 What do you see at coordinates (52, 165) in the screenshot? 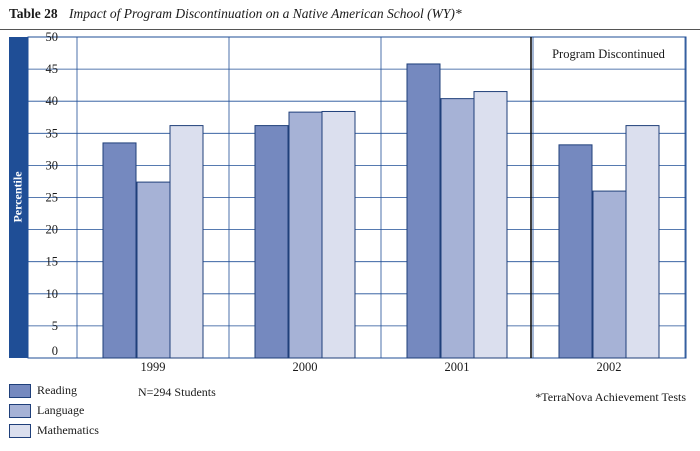
I see `y-tick-label: 30` at bounding box center [52, 165].